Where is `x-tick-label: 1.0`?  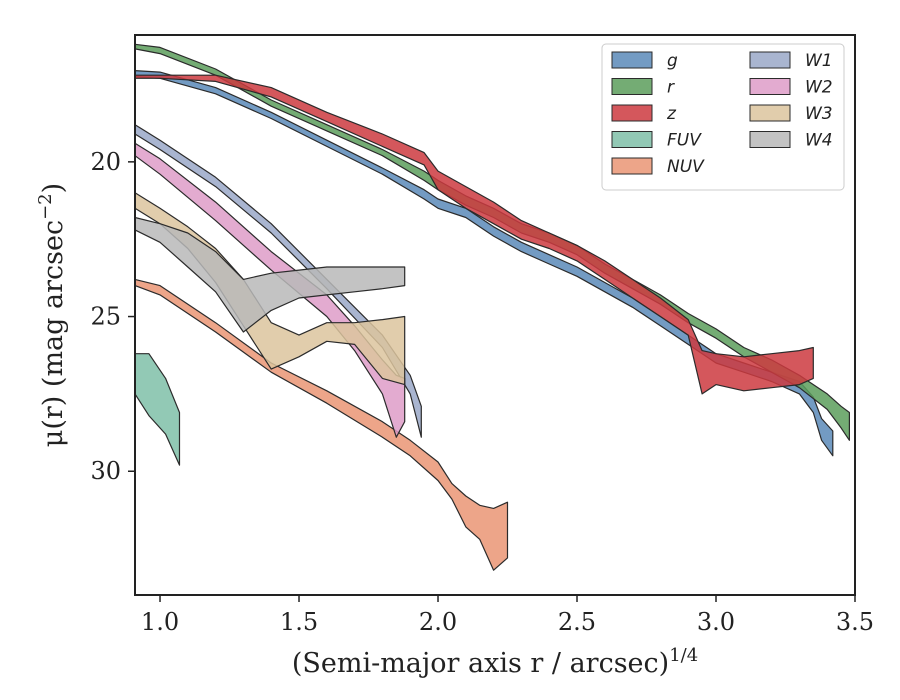
x-tick-label: 1.0 is located at coordinates (160, 622).